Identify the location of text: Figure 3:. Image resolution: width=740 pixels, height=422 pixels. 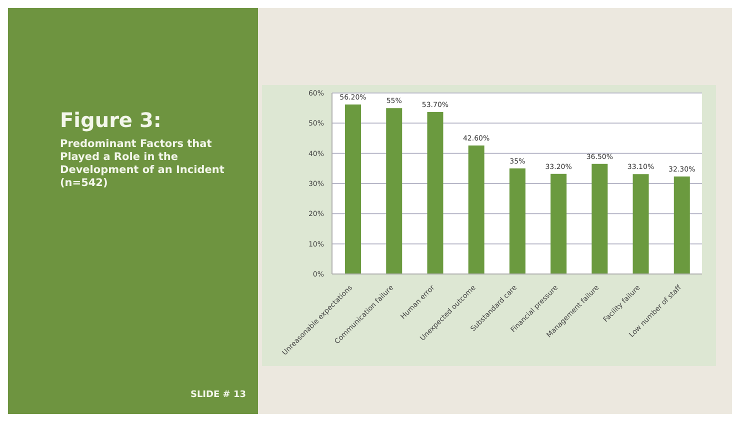
(111, 120).